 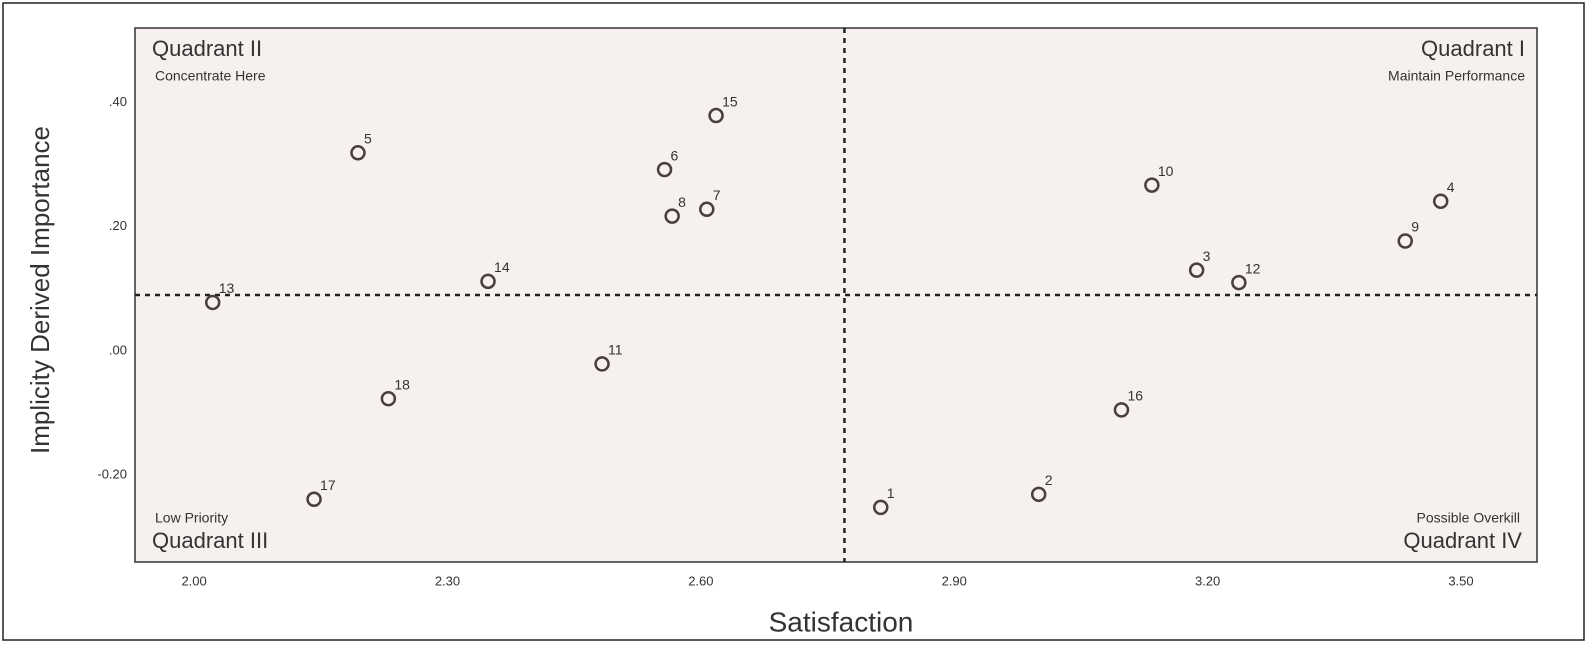 What do you see at coordinates (1207, 580) in the screenshot?
I see `x-tick-label: 3.20` at bounding box center [1207, 580].